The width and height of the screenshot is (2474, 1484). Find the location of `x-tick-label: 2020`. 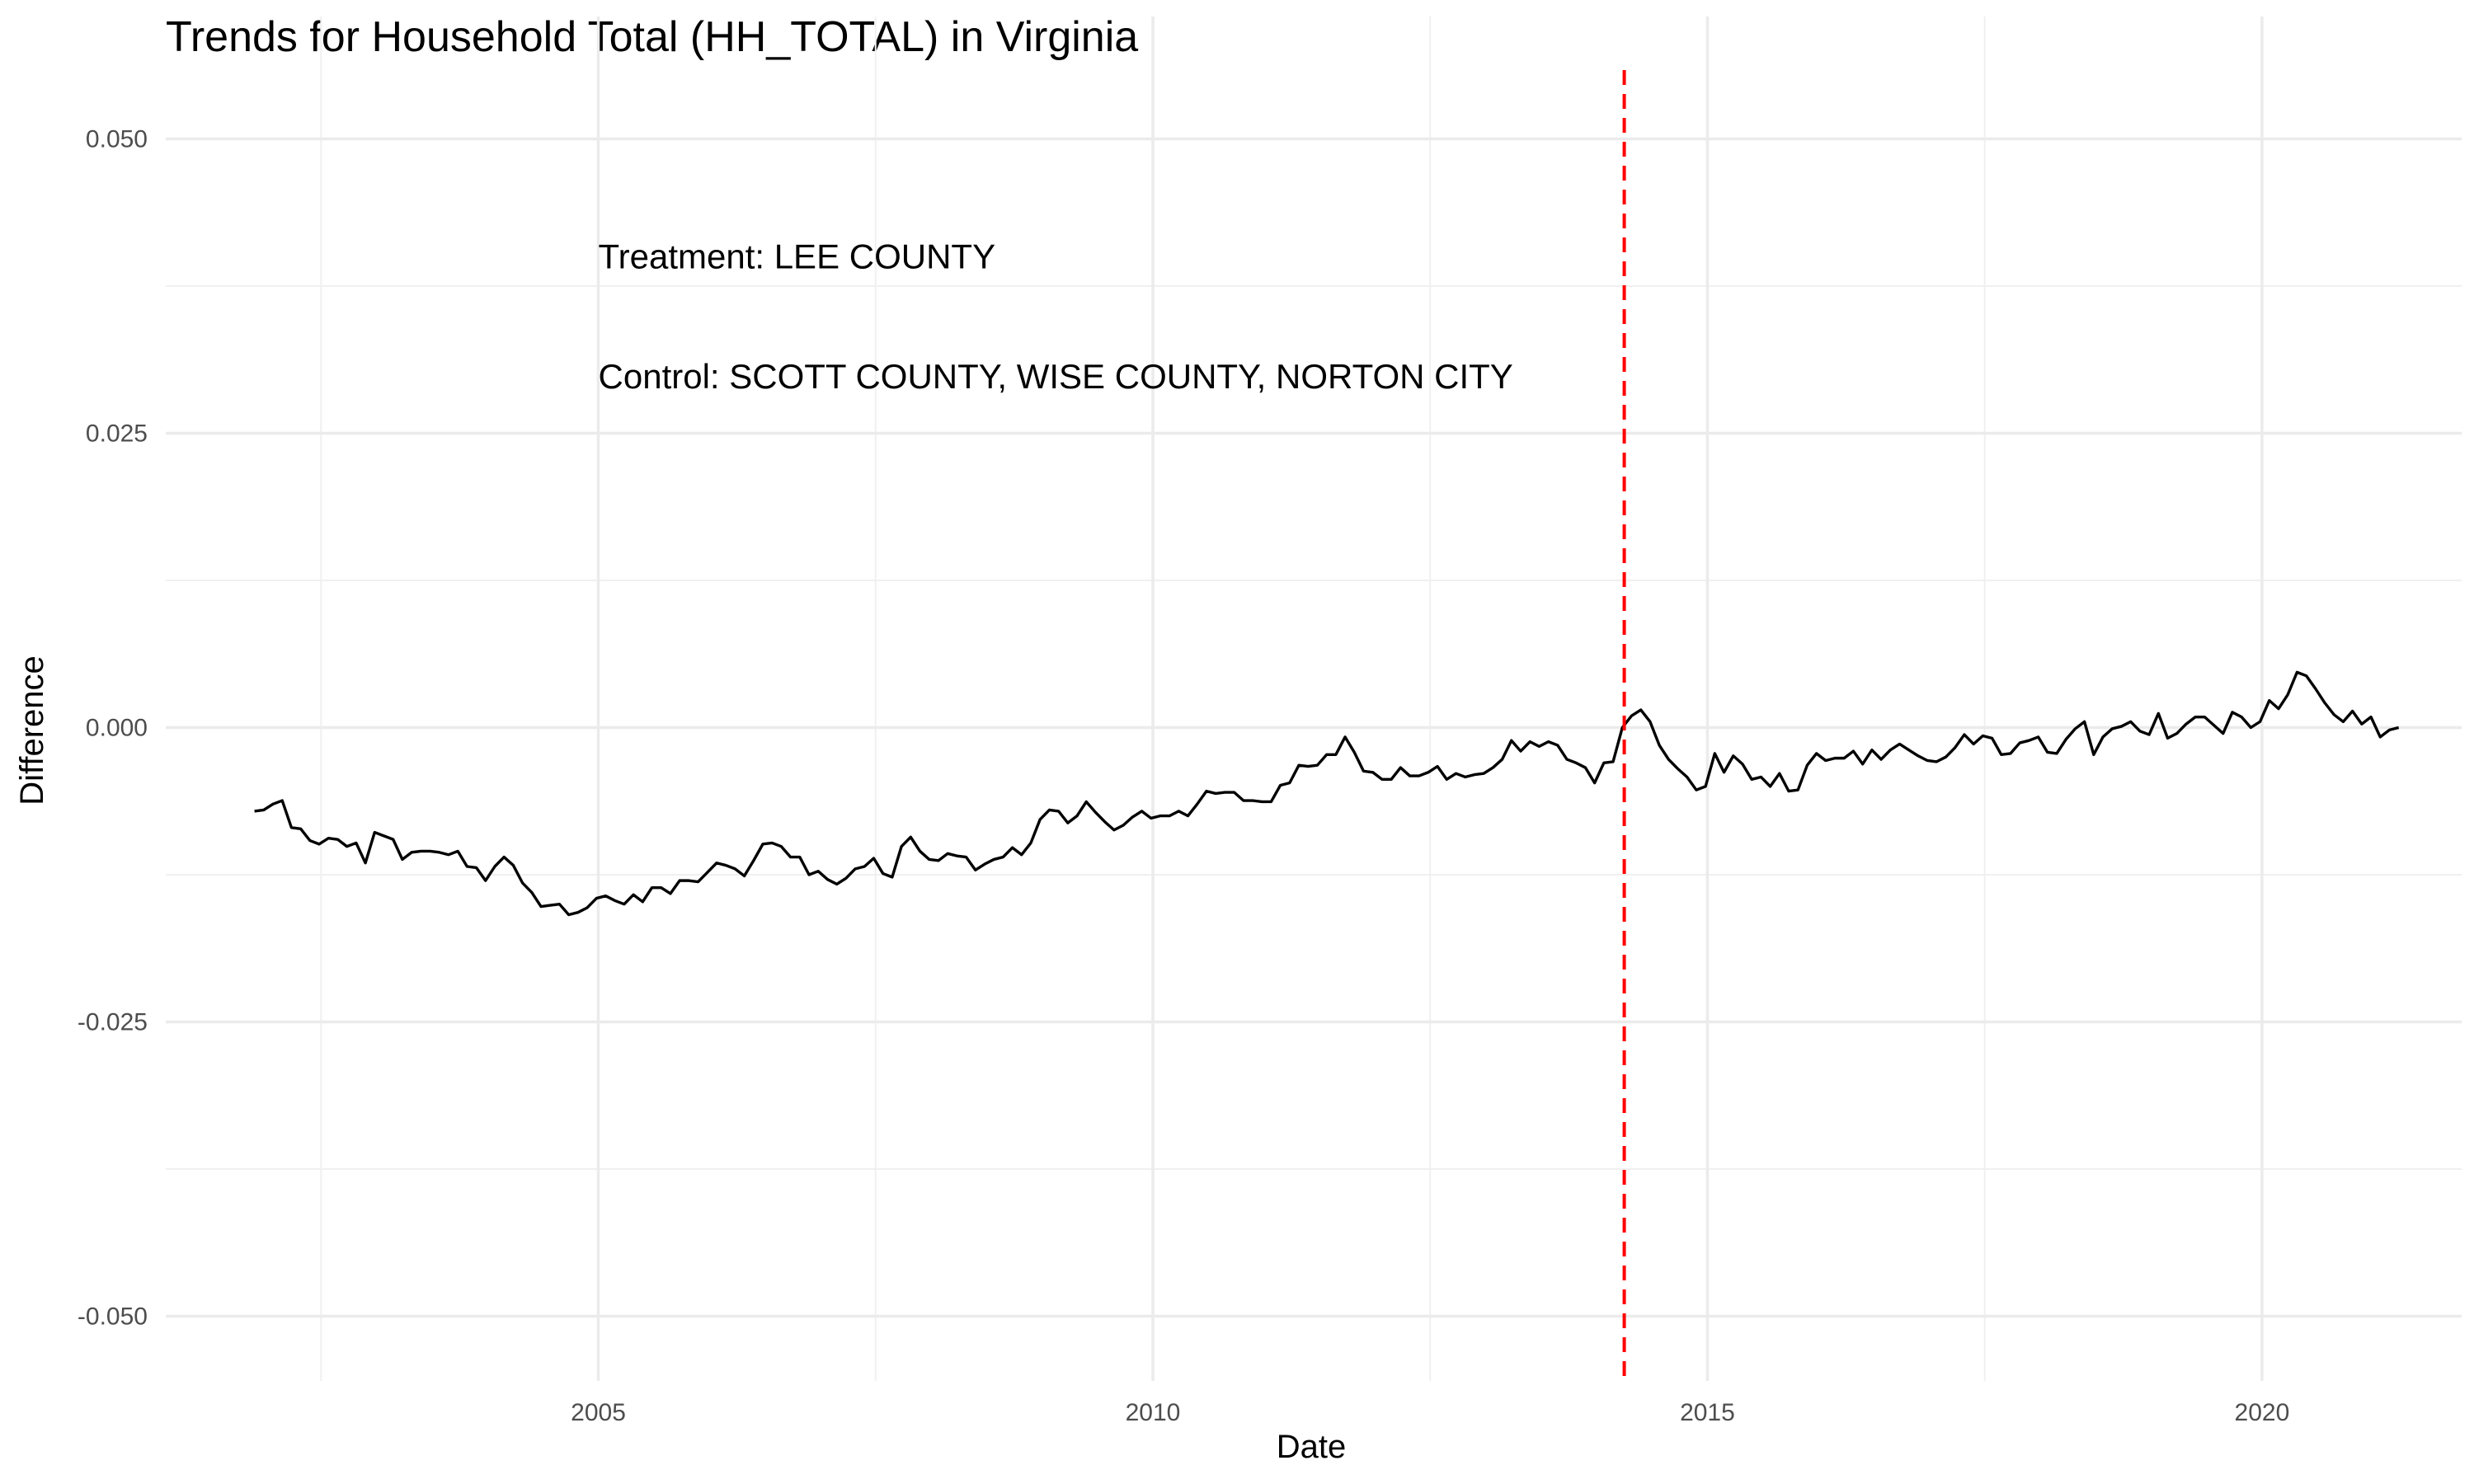

x-tick-label: 2020 is located at coordinates (2262, 1412).